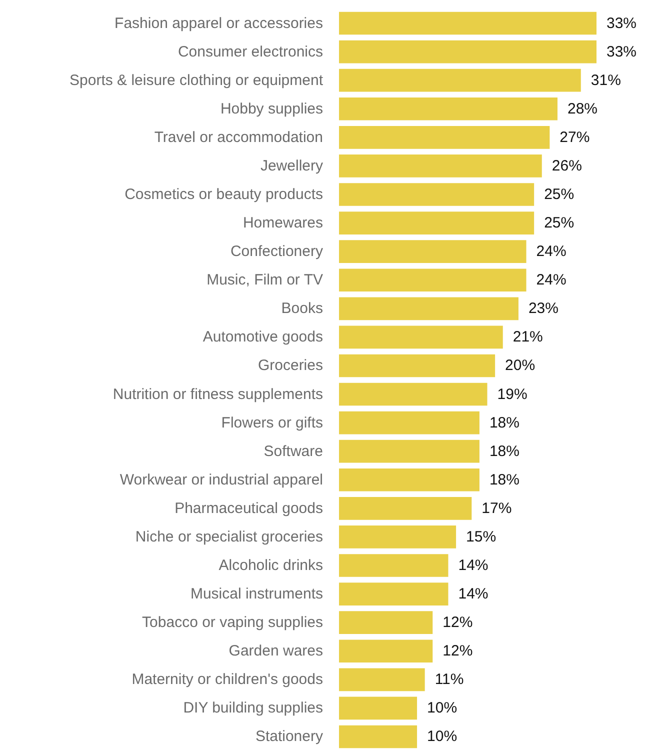 The height and width of the screenshot is (751, 648). I want to click on data-label: 11%, so click(449, 679).